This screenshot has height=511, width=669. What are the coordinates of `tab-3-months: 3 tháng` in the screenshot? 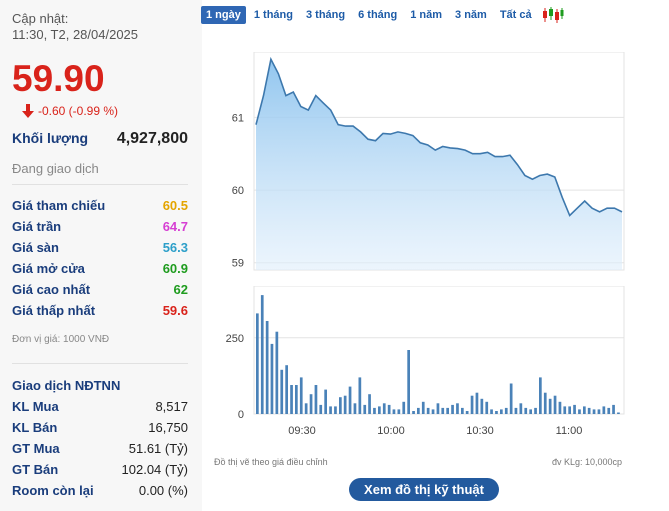 It's located at (325, 14).